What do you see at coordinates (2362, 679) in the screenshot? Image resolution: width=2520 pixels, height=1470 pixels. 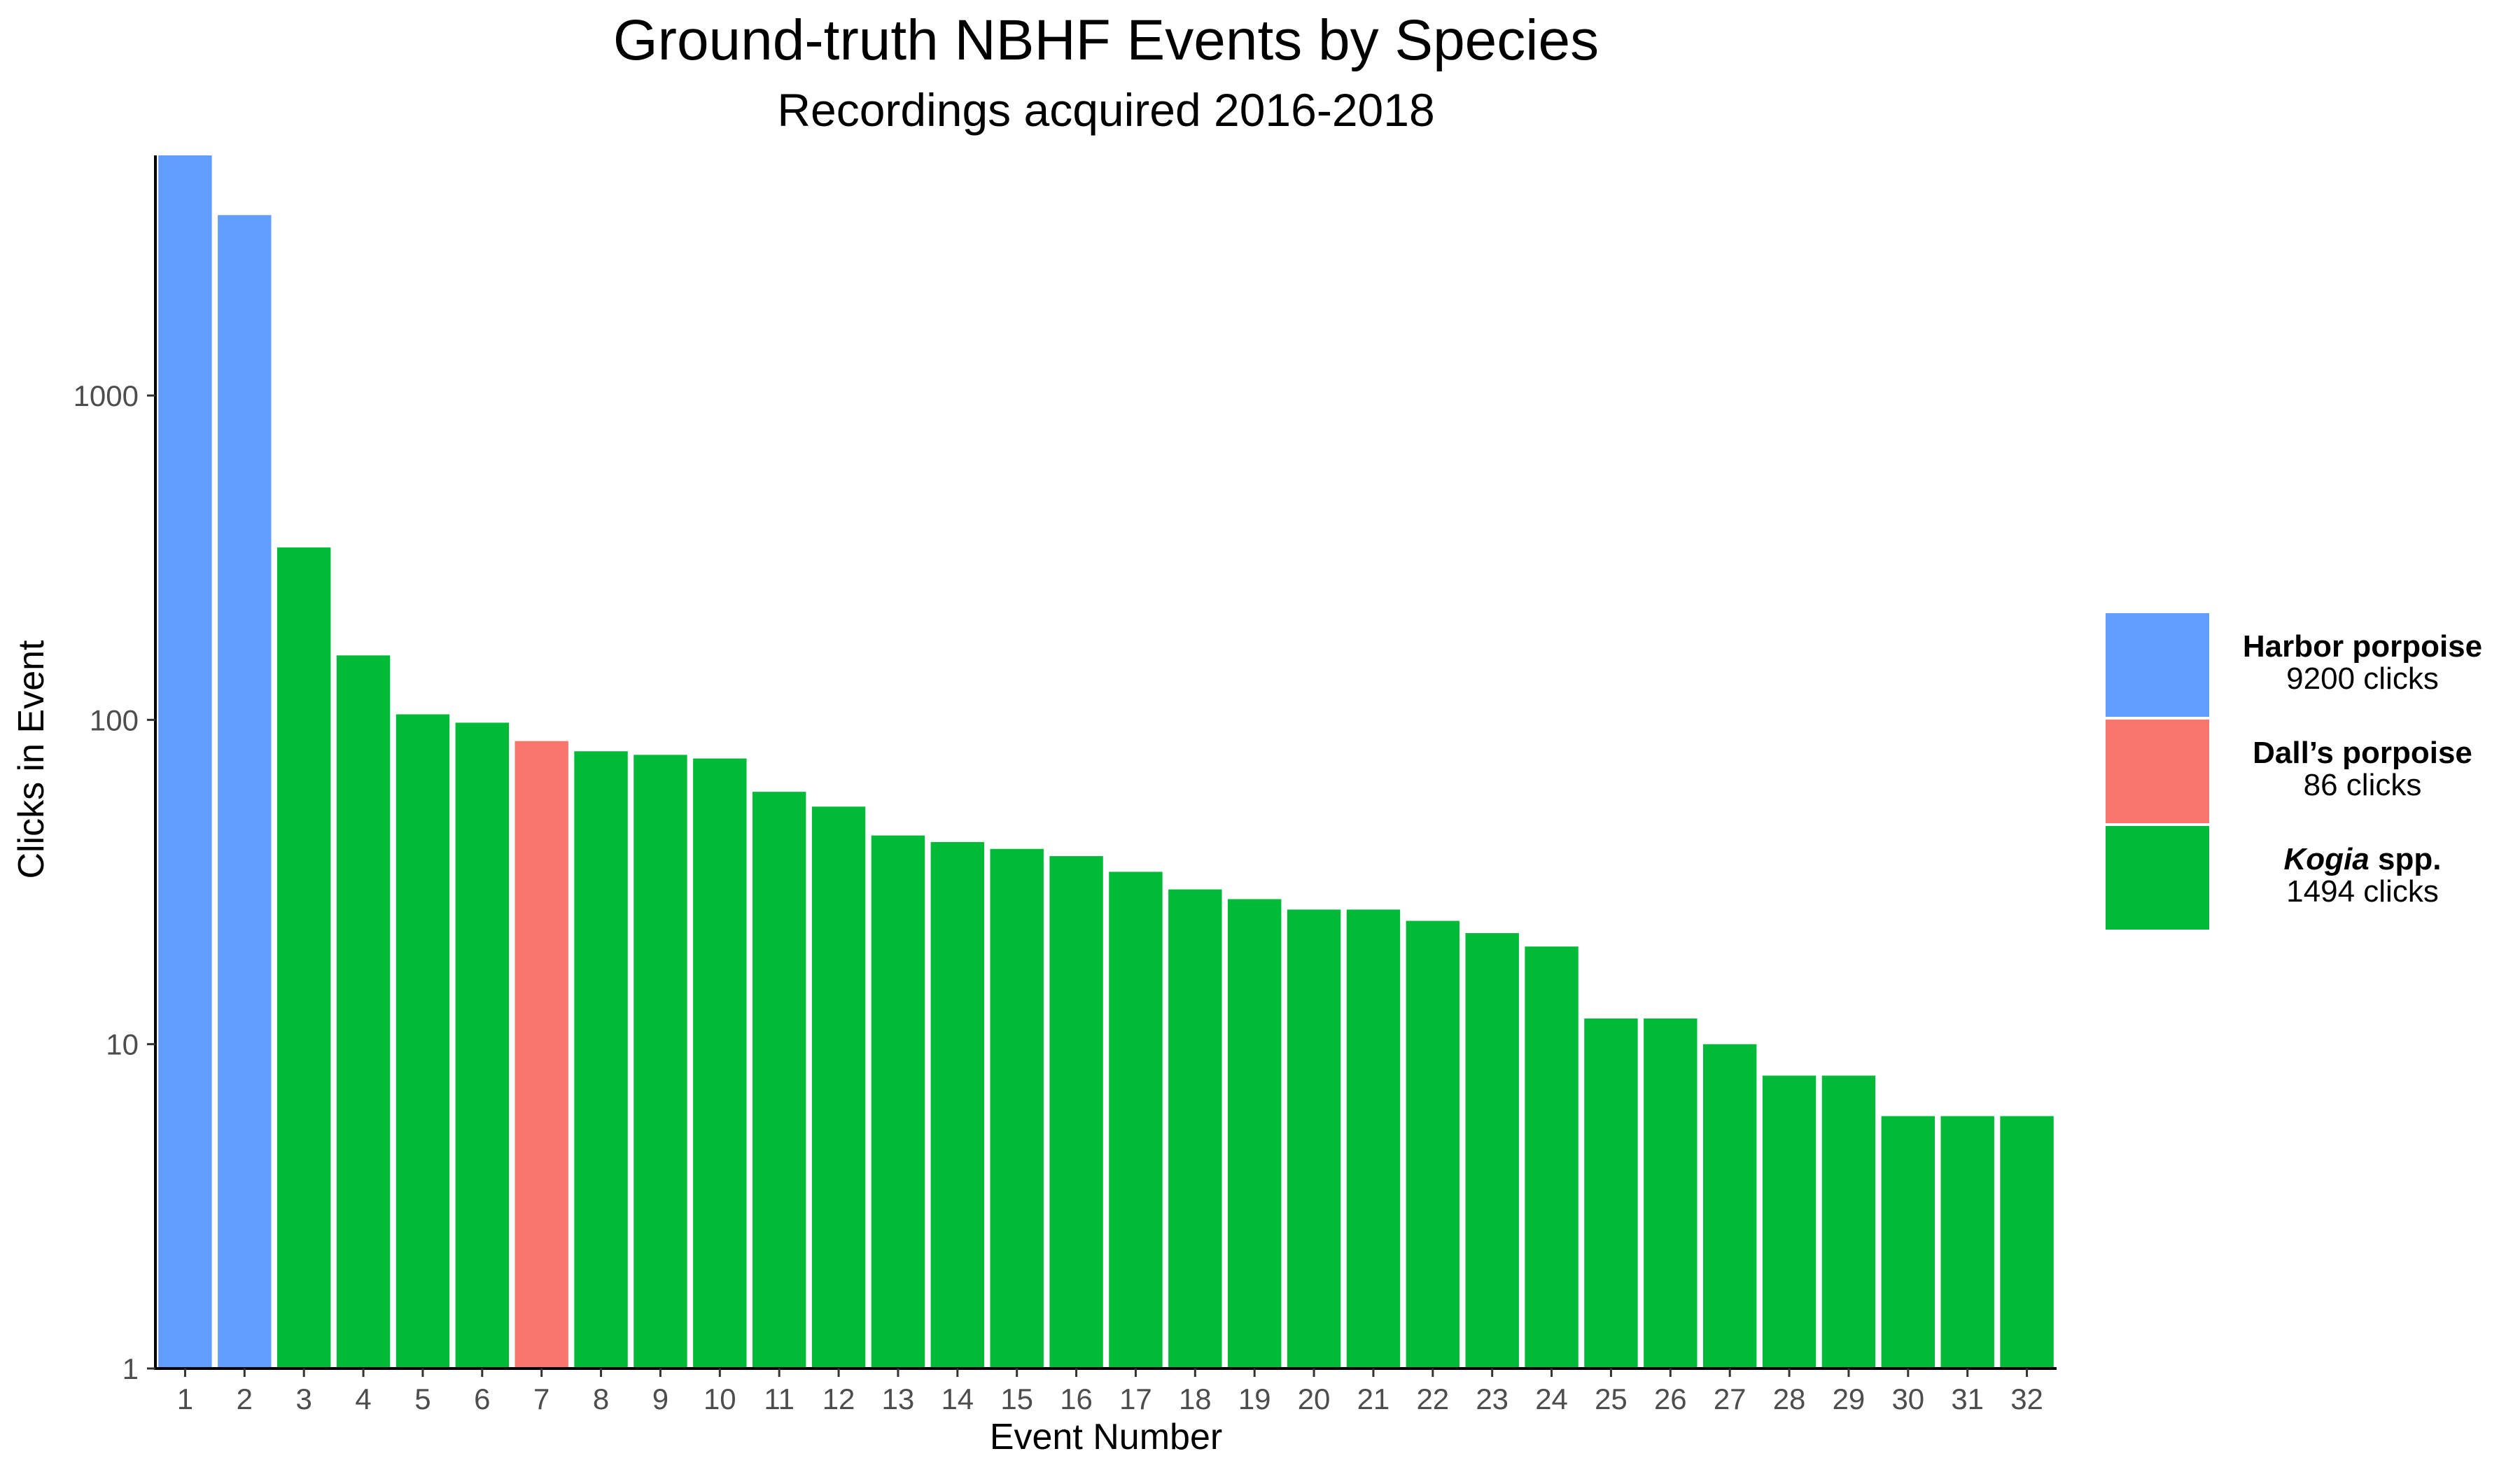 I see `legend-click-count: 9200 clicks` at bounding box center [2362, 679].